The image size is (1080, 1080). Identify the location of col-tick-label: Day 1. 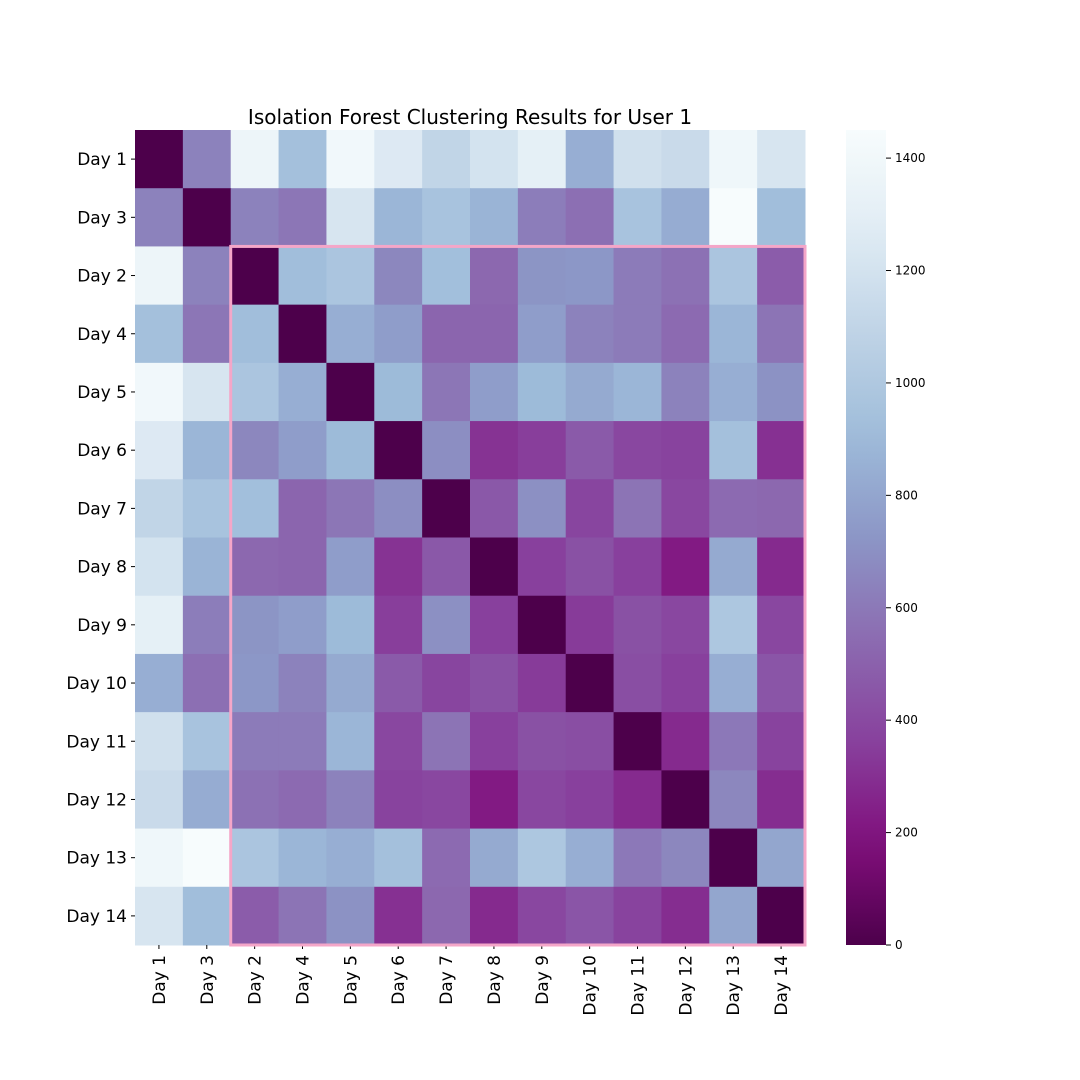
(160, 980).